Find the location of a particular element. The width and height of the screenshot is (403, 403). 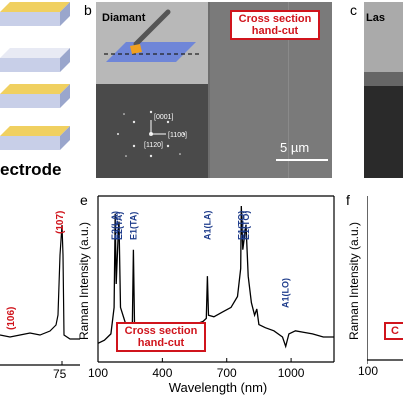

saed-diffraction-pattern is located at coordinates (151, 134).